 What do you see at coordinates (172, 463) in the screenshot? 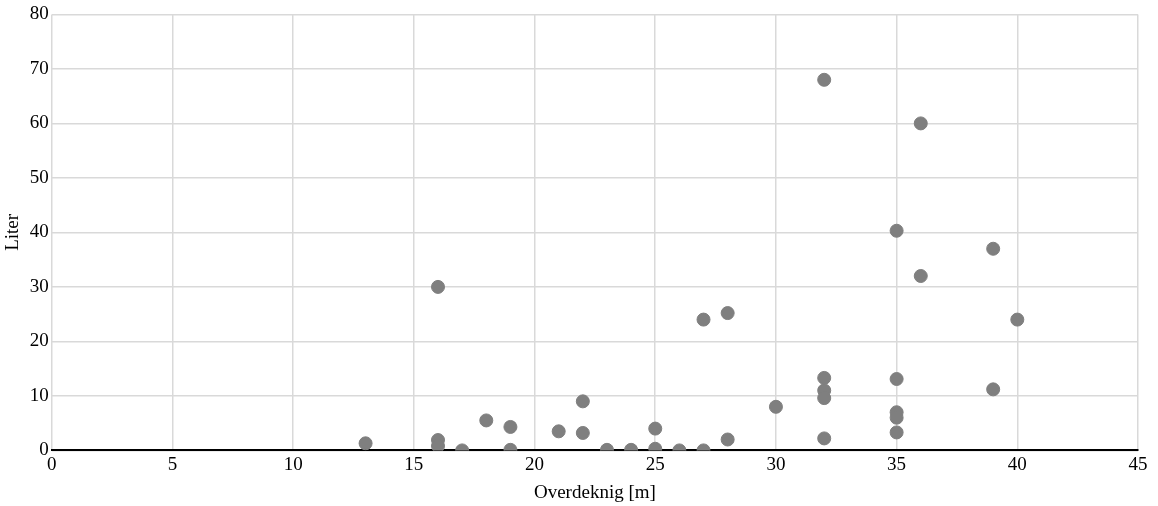
I see `x-tick-label: 5` at bounding box center [172, 463].